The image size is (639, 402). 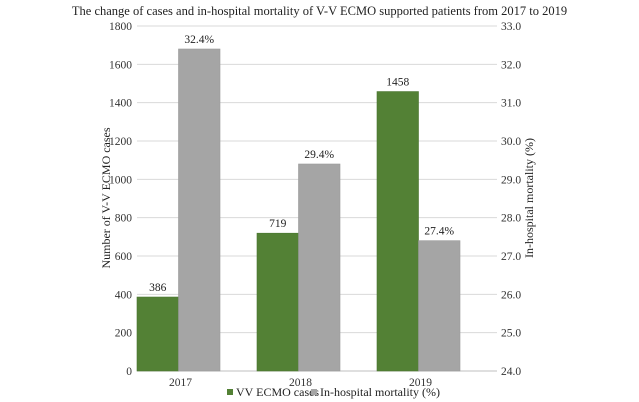 What do you see at coordinates (277, 302) in the screenshot?
I see `bar-cases-2018` at bounding box center [277, 302].